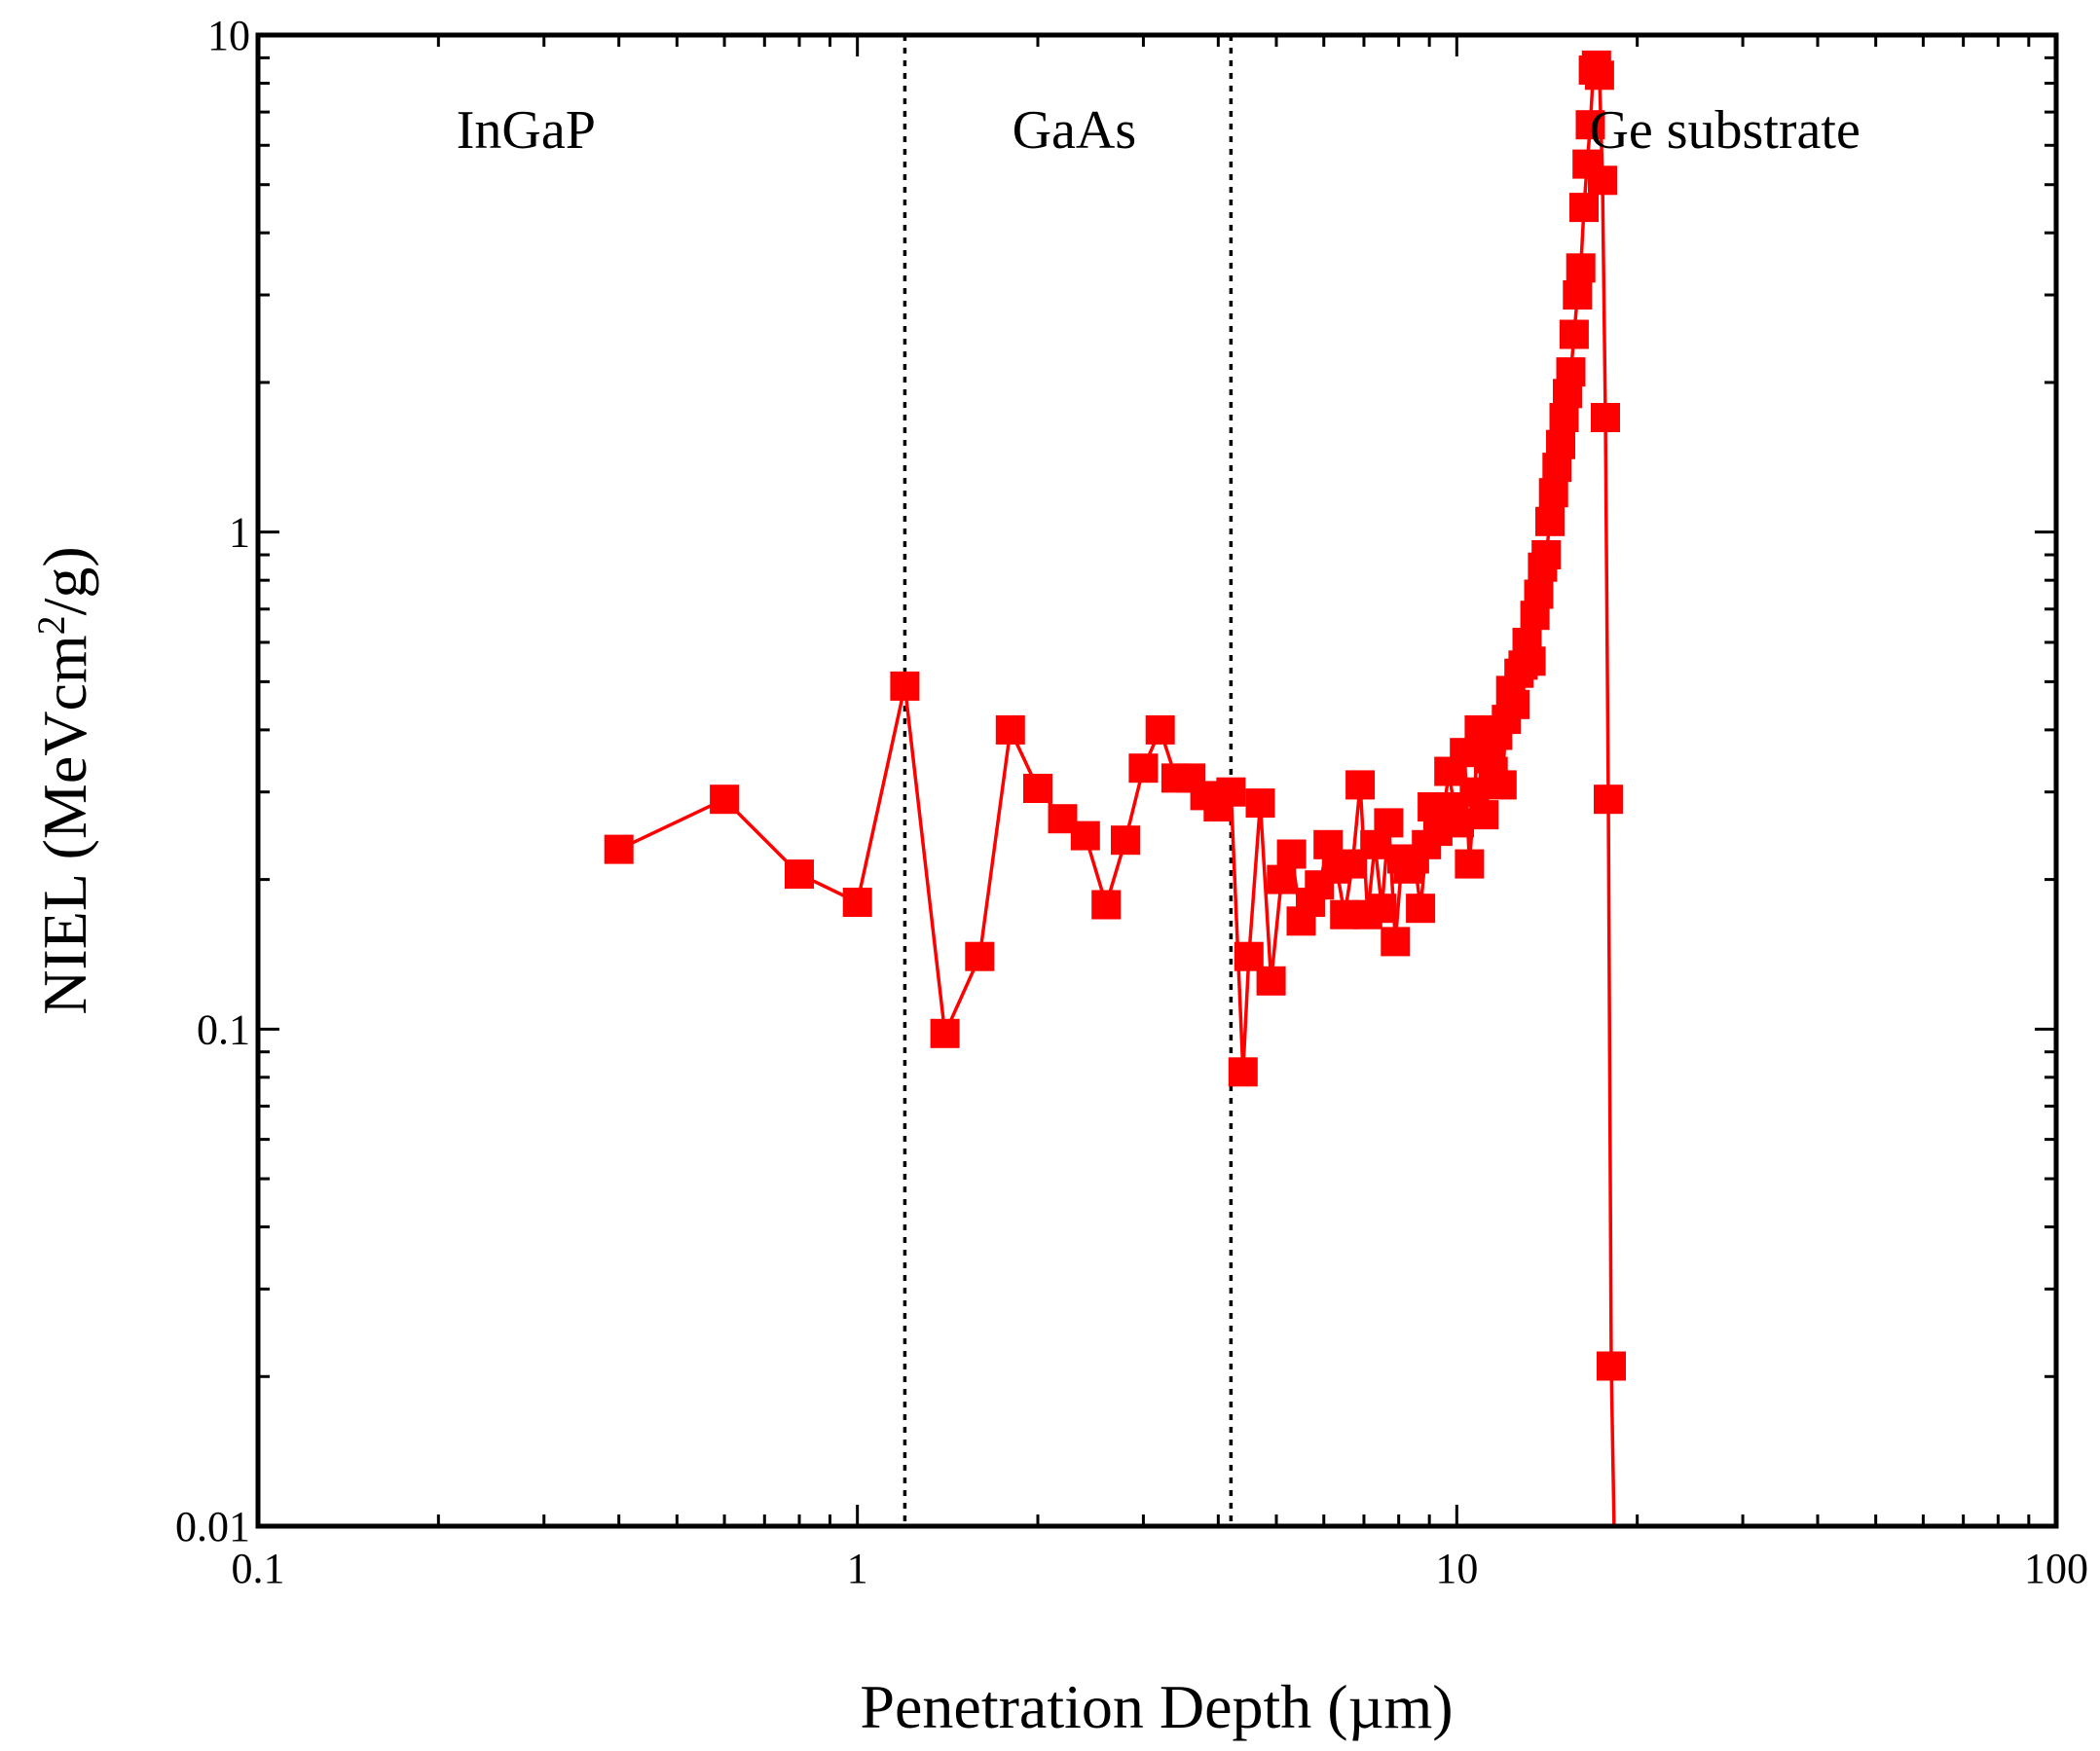 This screenshot has height=1751, width=2100. Describe the element at coordinates (64, 580) in the screenshot. I see `y-axis-title-end: /g)` at that location.